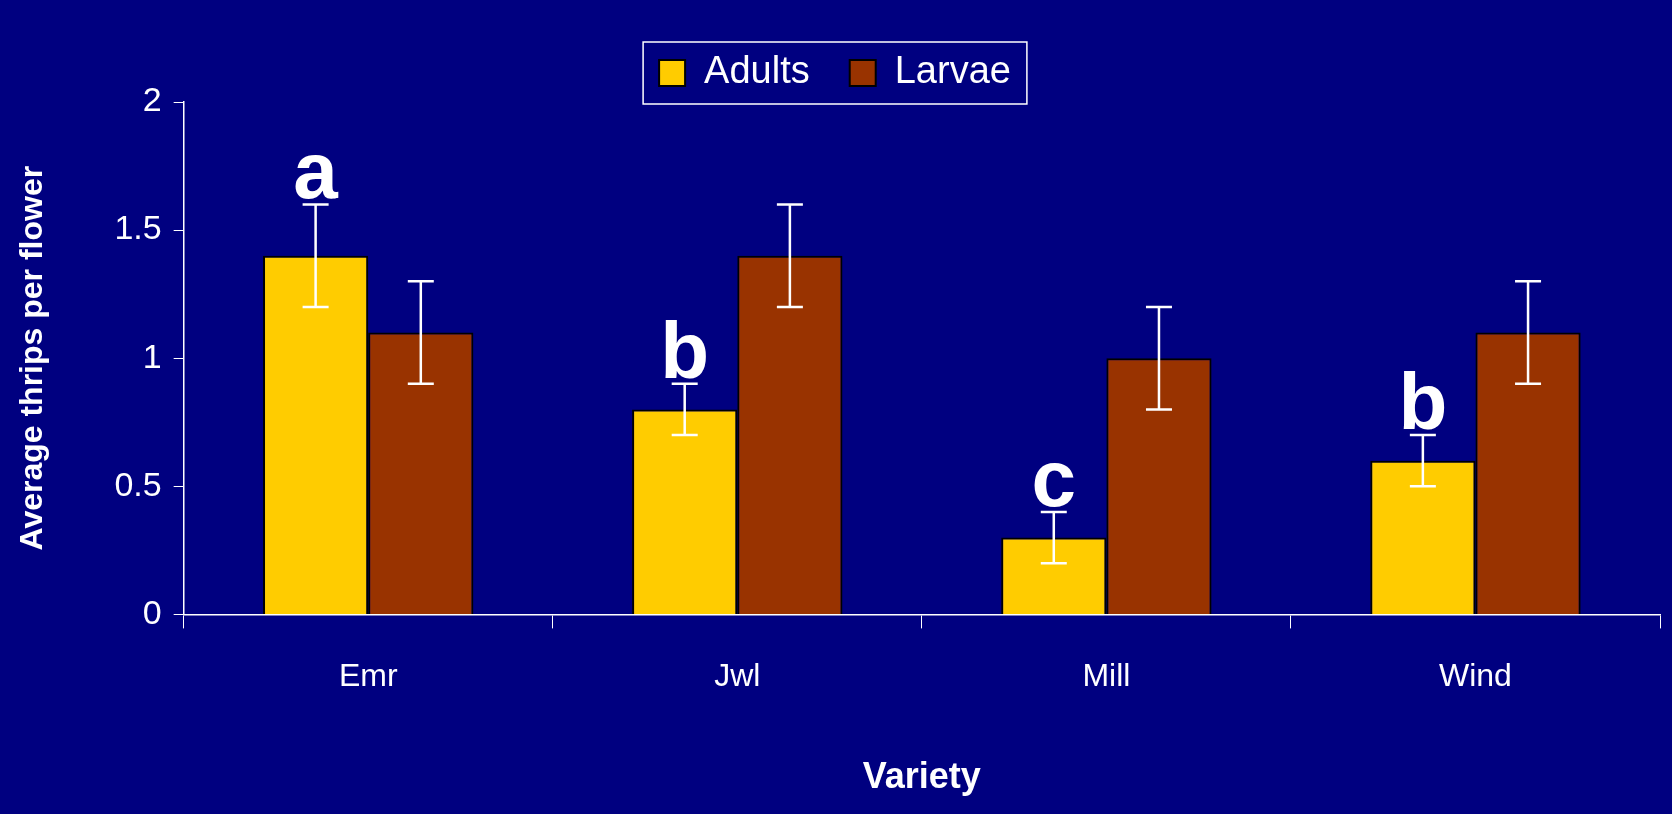  I want to click on x-axis-title: Variety, so click(921, 776).